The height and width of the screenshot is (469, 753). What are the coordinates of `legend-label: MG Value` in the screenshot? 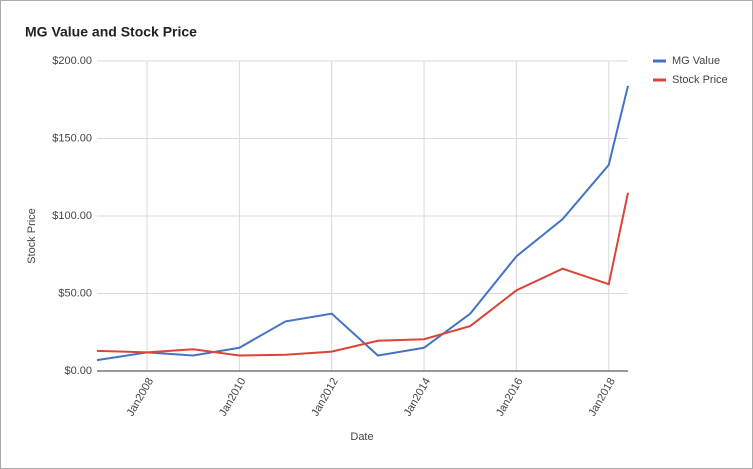 It's located at (696, 61).